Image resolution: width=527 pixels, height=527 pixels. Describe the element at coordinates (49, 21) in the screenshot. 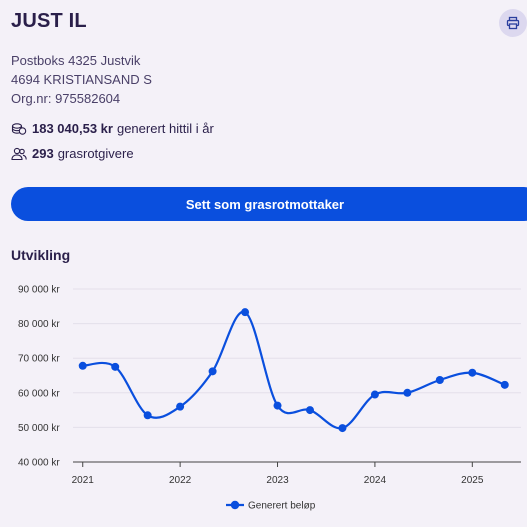

I see `org-name: JUST IL` at that location.